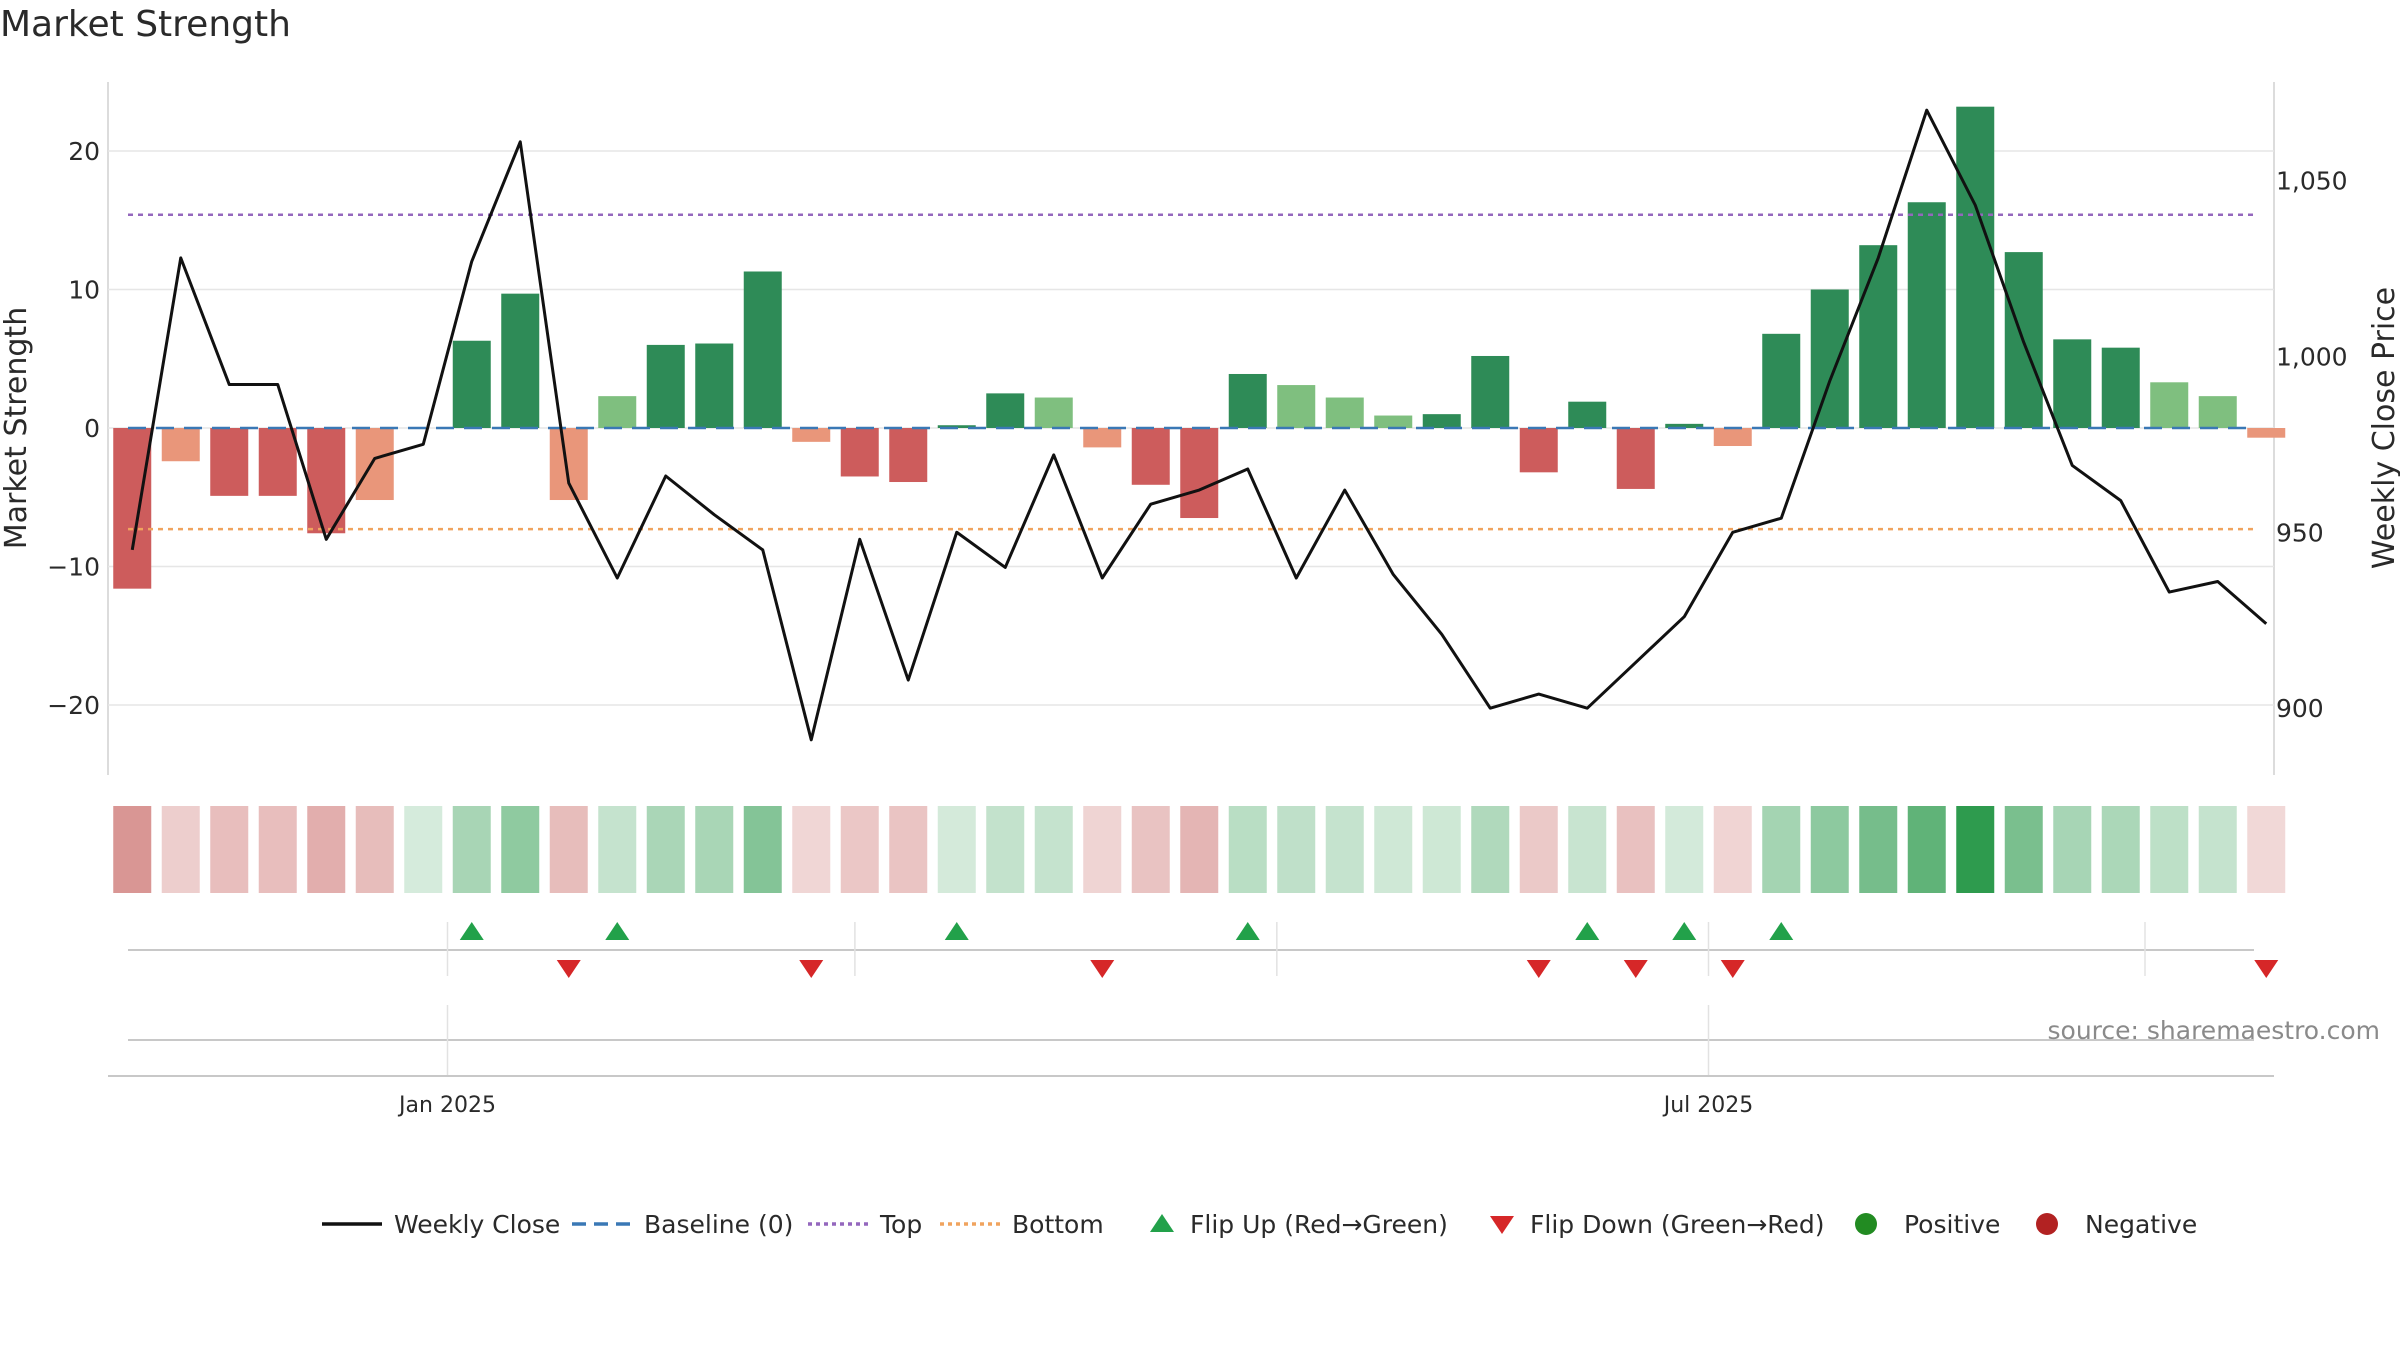 Image resolution: width=2400 pixels, height=1350 pixels. What do you see at coordinates (2300, 708) in the screenshot?
I see `y2-tick-label: 900` at bounding box center [2300, 708].